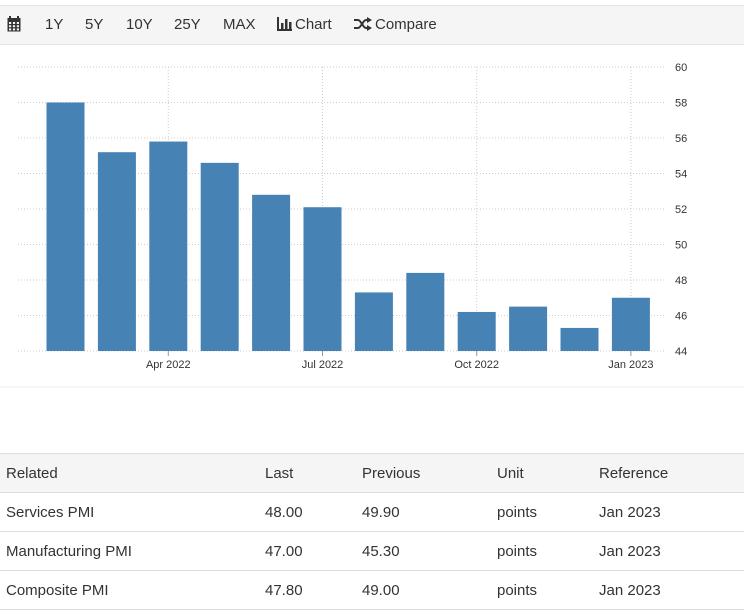 The width and height of the screenshot is (744, 610). I want to click on range-25y-button: 25Y, so click(187, 24).